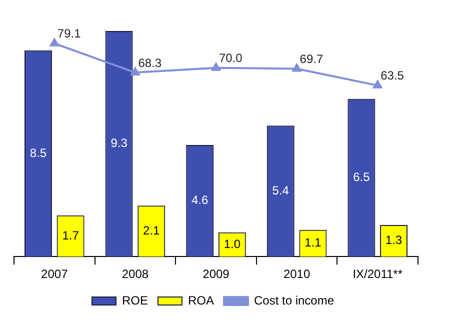 The width and height of the screenshot is (456, 325). Describe the element at coordinates (296, 274) in the screenshot. I see `x-tick-label: 2010` at that location.